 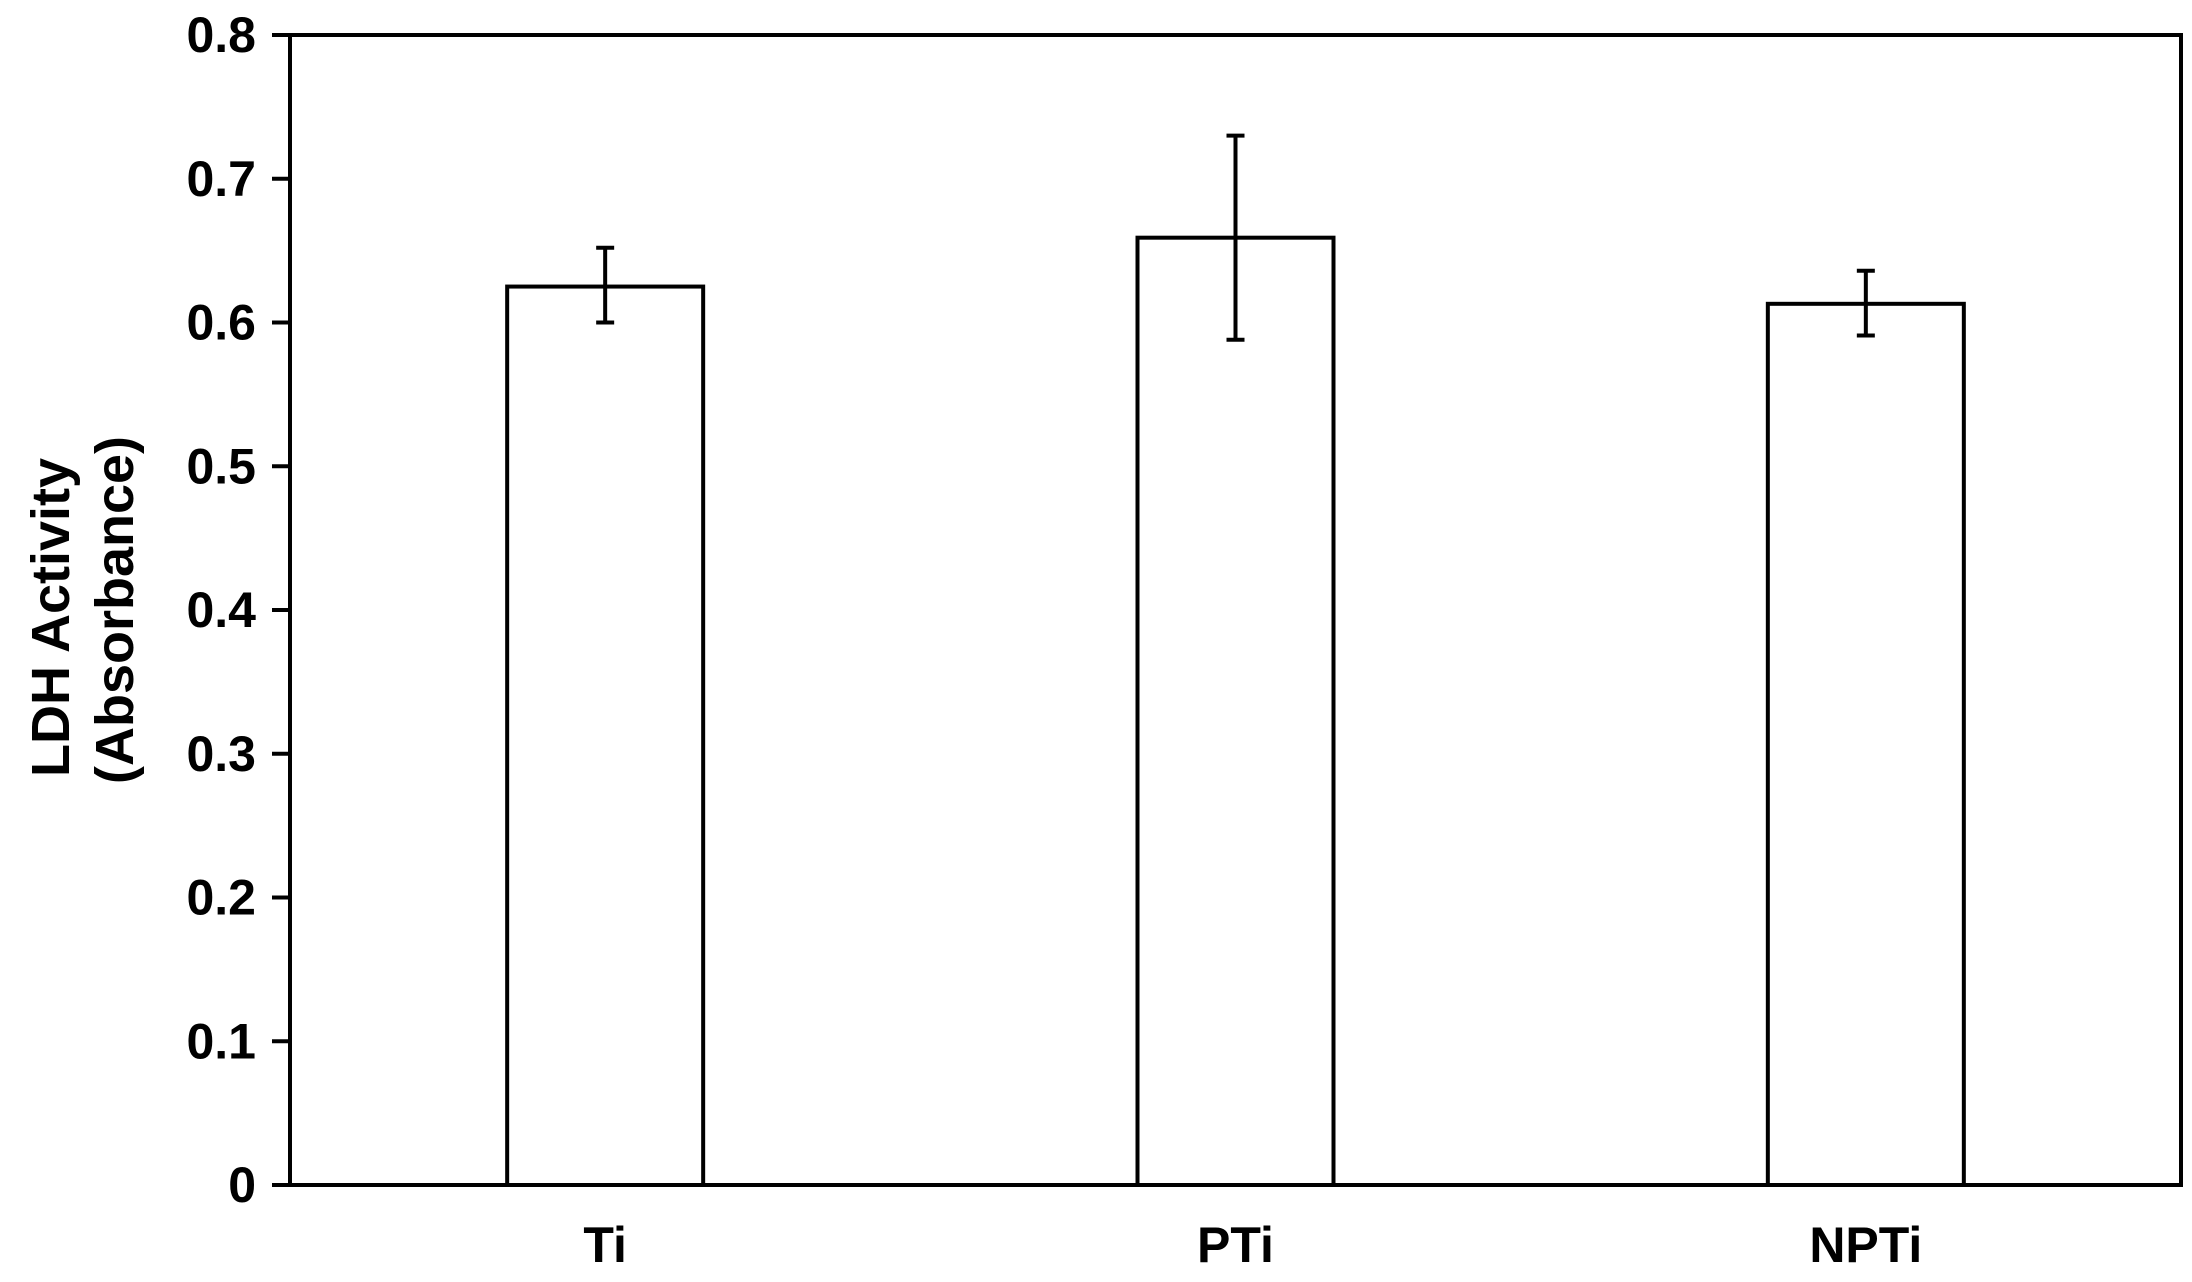 I want to click on y-tick-label: 0.4, so click(x=221, y=610).